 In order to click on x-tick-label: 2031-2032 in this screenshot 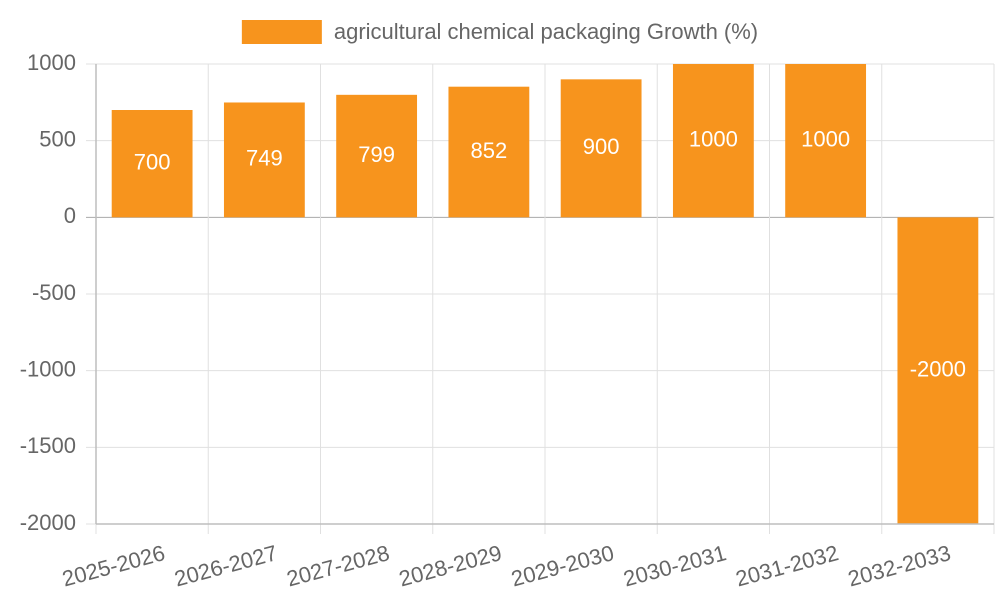, I will do `click(787, 565)`.